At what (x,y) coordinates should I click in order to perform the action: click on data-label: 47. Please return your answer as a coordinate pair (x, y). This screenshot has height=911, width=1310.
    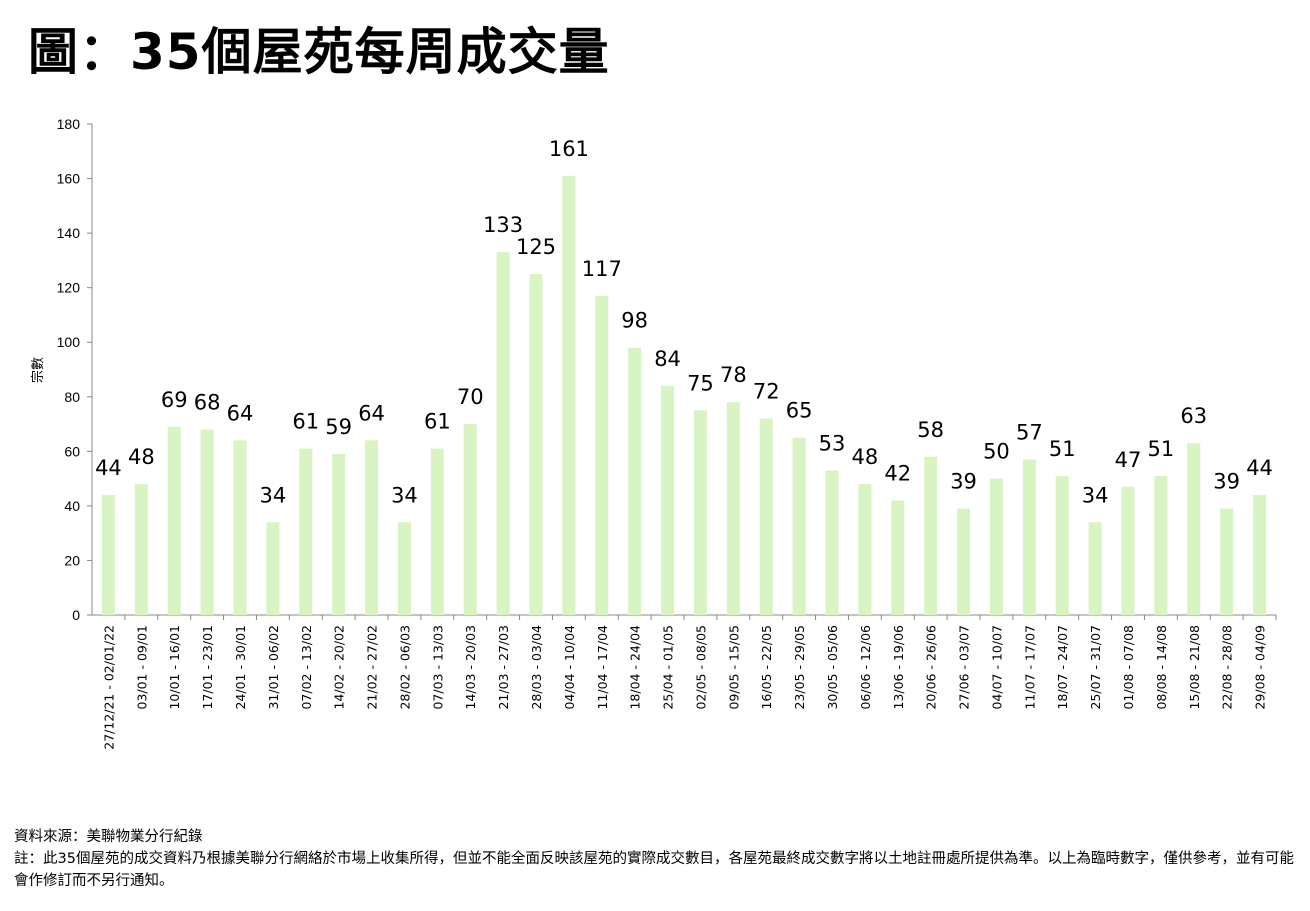
    Looking at the image, I should click on (1128, 460).